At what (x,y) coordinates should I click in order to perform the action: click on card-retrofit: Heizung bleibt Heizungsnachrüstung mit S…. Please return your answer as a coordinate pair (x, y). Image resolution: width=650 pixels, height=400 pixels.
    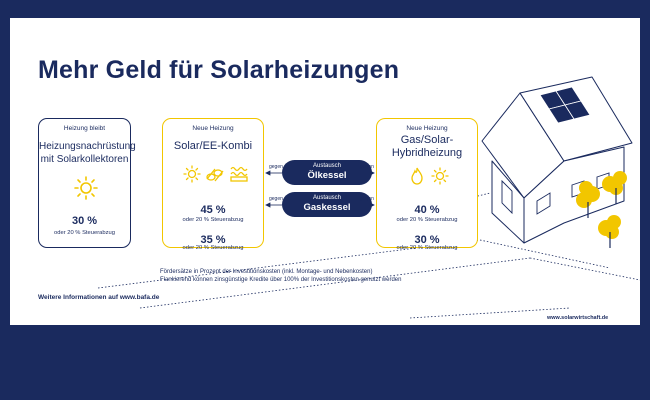
    Looking at the image, I should click on (87, 183).